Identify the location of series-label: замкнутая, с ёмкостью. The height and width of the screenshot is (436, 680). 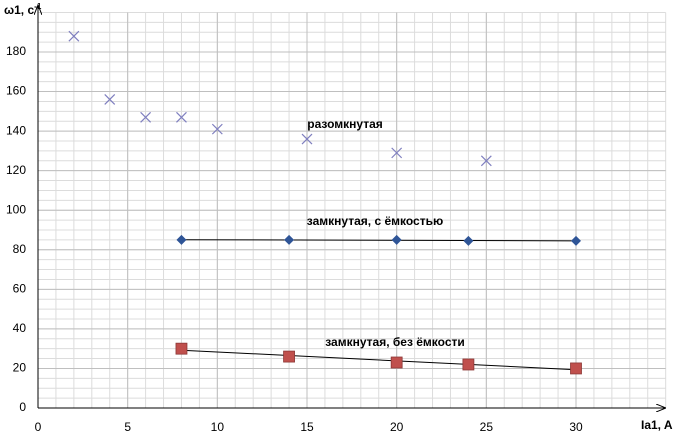
(375, 221).